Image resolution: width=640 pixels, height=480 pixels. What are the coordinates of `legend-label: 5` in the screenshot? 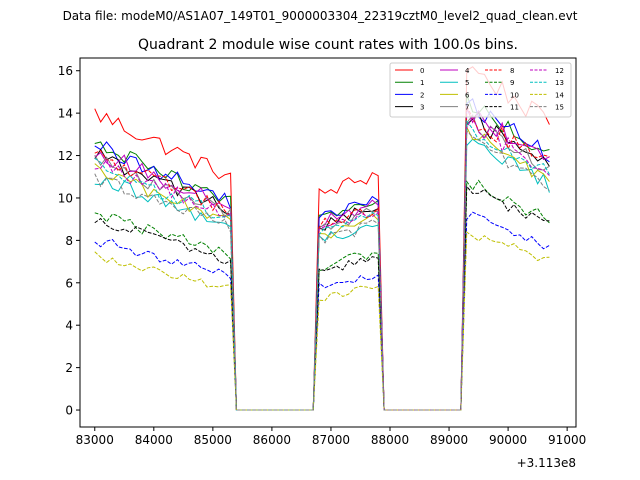 It's located at (467, 83).